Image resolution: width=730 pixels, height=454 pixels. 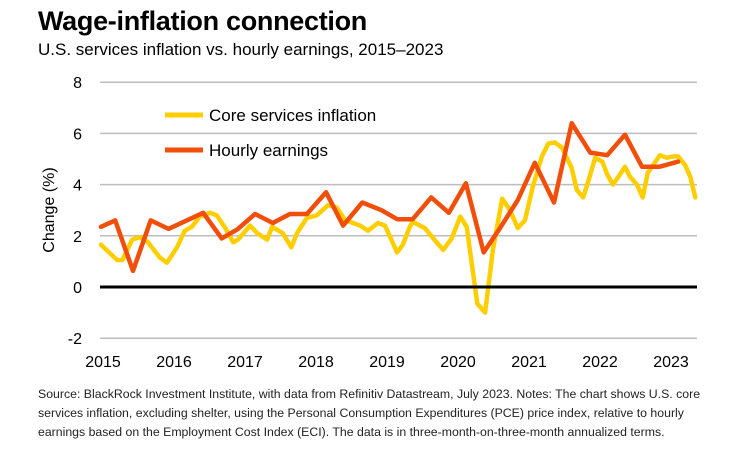 I want to click on x-tick-label: 2016, so click(x=174, y=362).